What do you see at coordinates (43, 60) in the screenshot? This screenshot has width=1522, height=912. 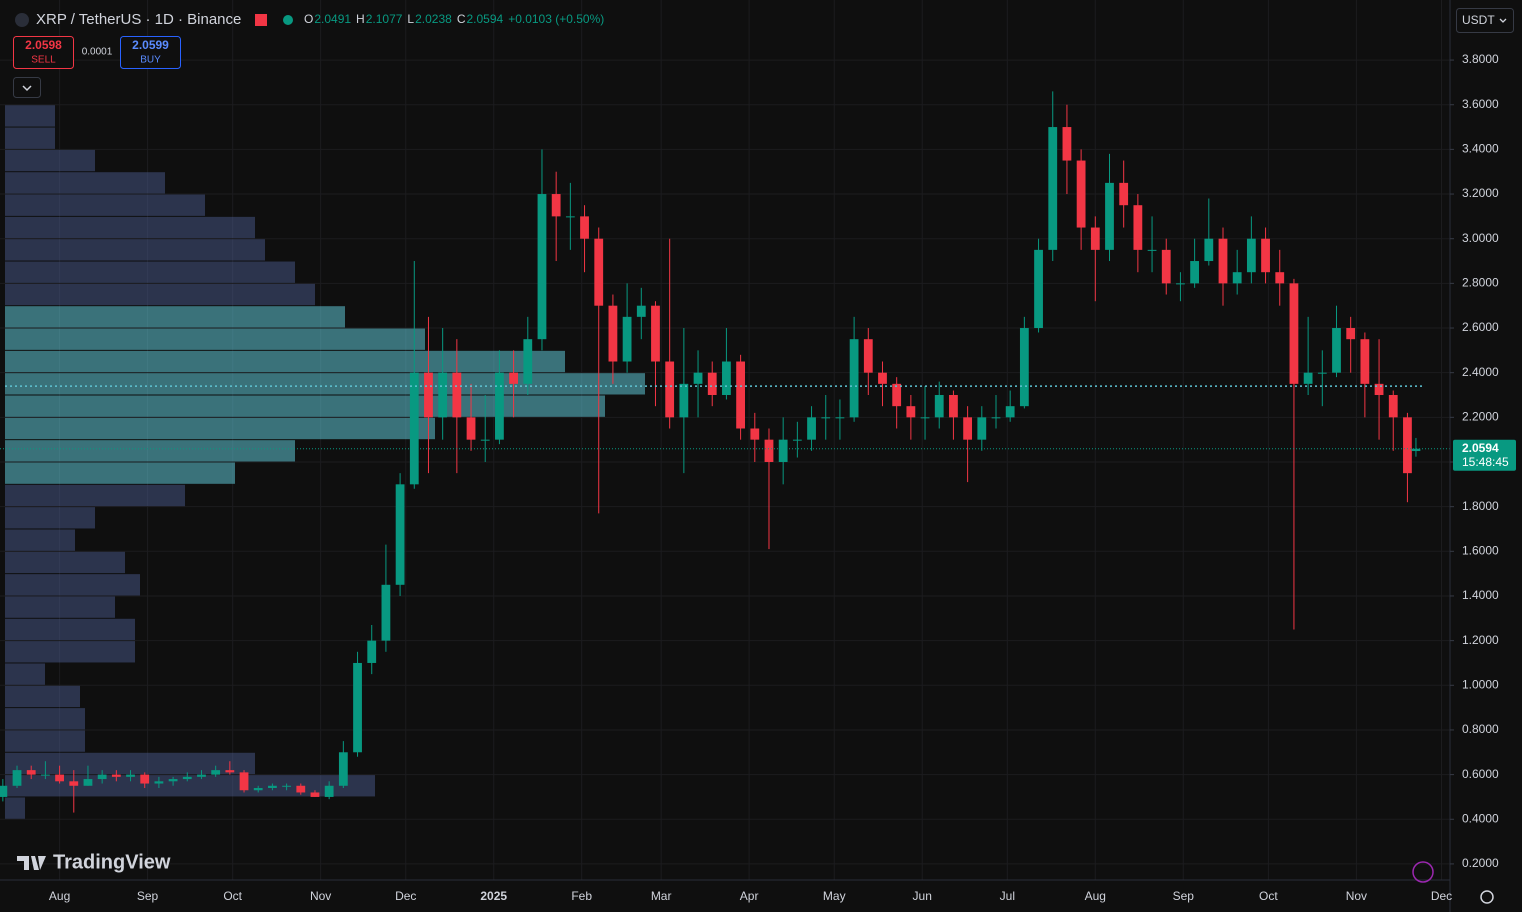 I see `sell-label: SELL` at bounding box center [43, 60].